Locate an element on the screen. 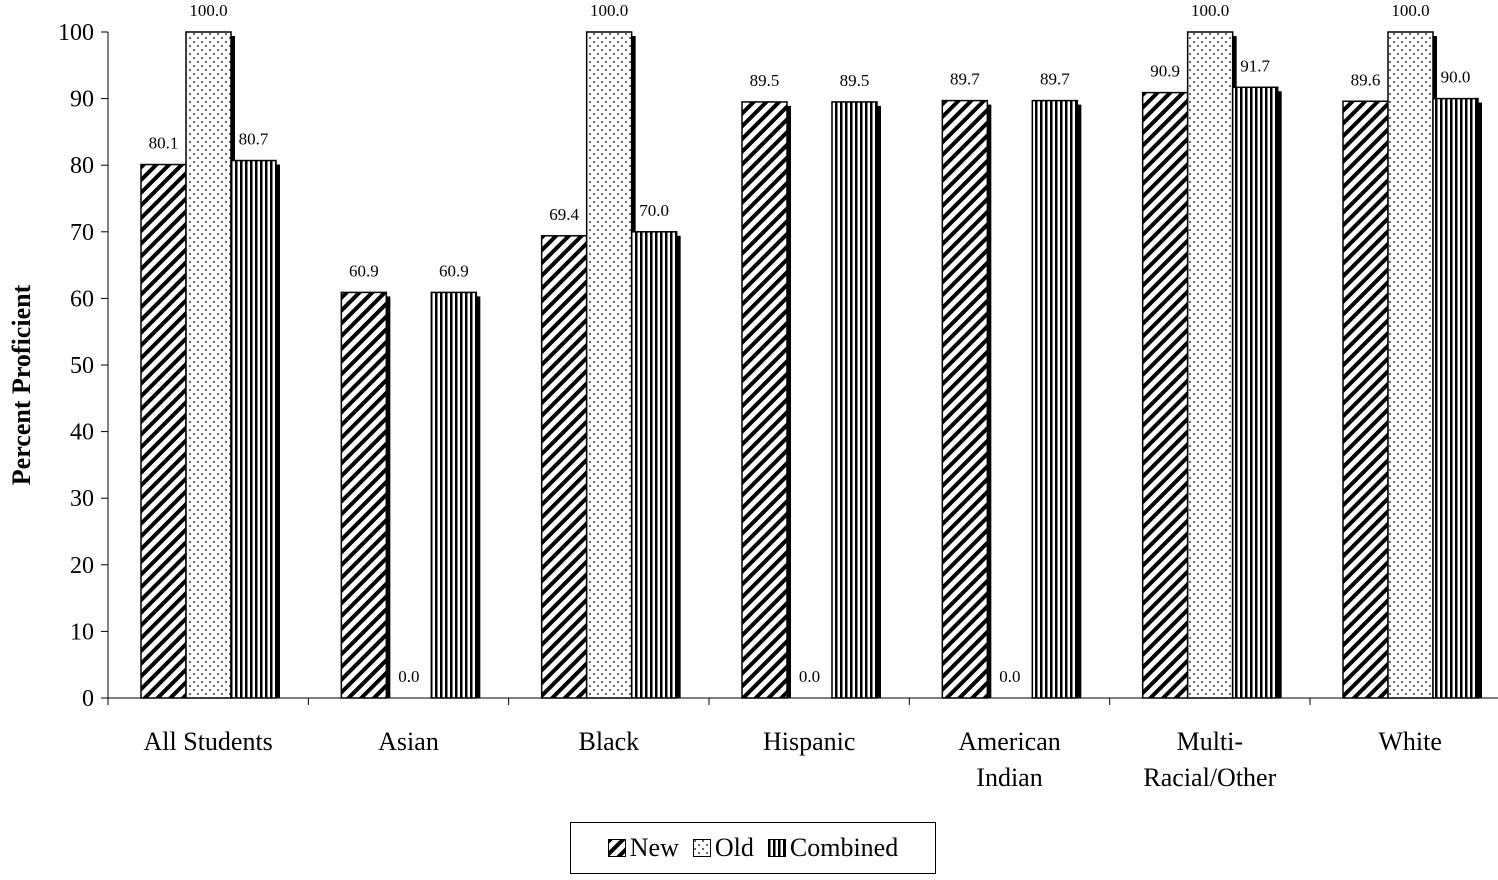 The width and height of the screenshot is (1498, 880). y-tick-label: 100 is located at coordinates (76, 33).